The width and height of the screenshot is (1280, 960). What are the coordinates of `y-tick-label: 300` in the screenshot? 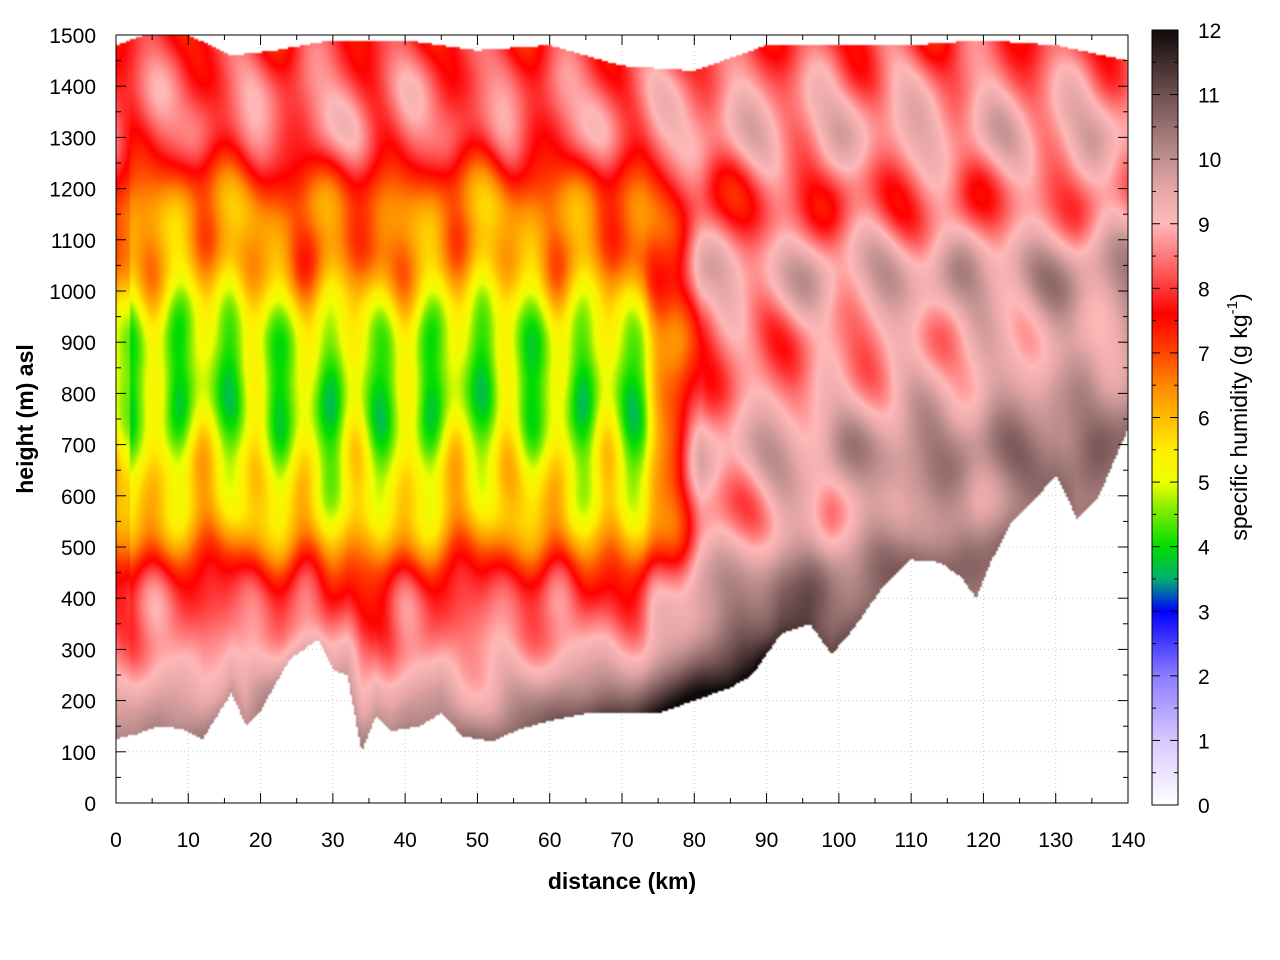 It's located at (78, 650).